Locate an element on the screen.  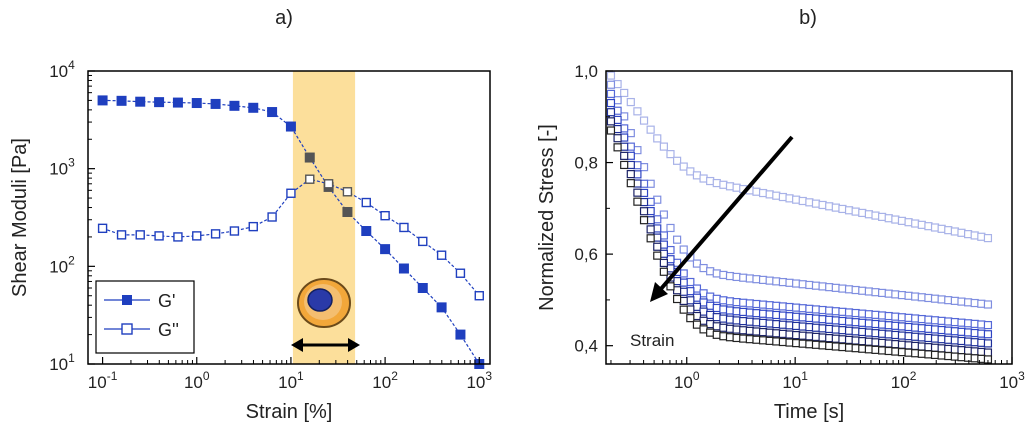
legend-item: G'' is located at coordinates (141, 330).